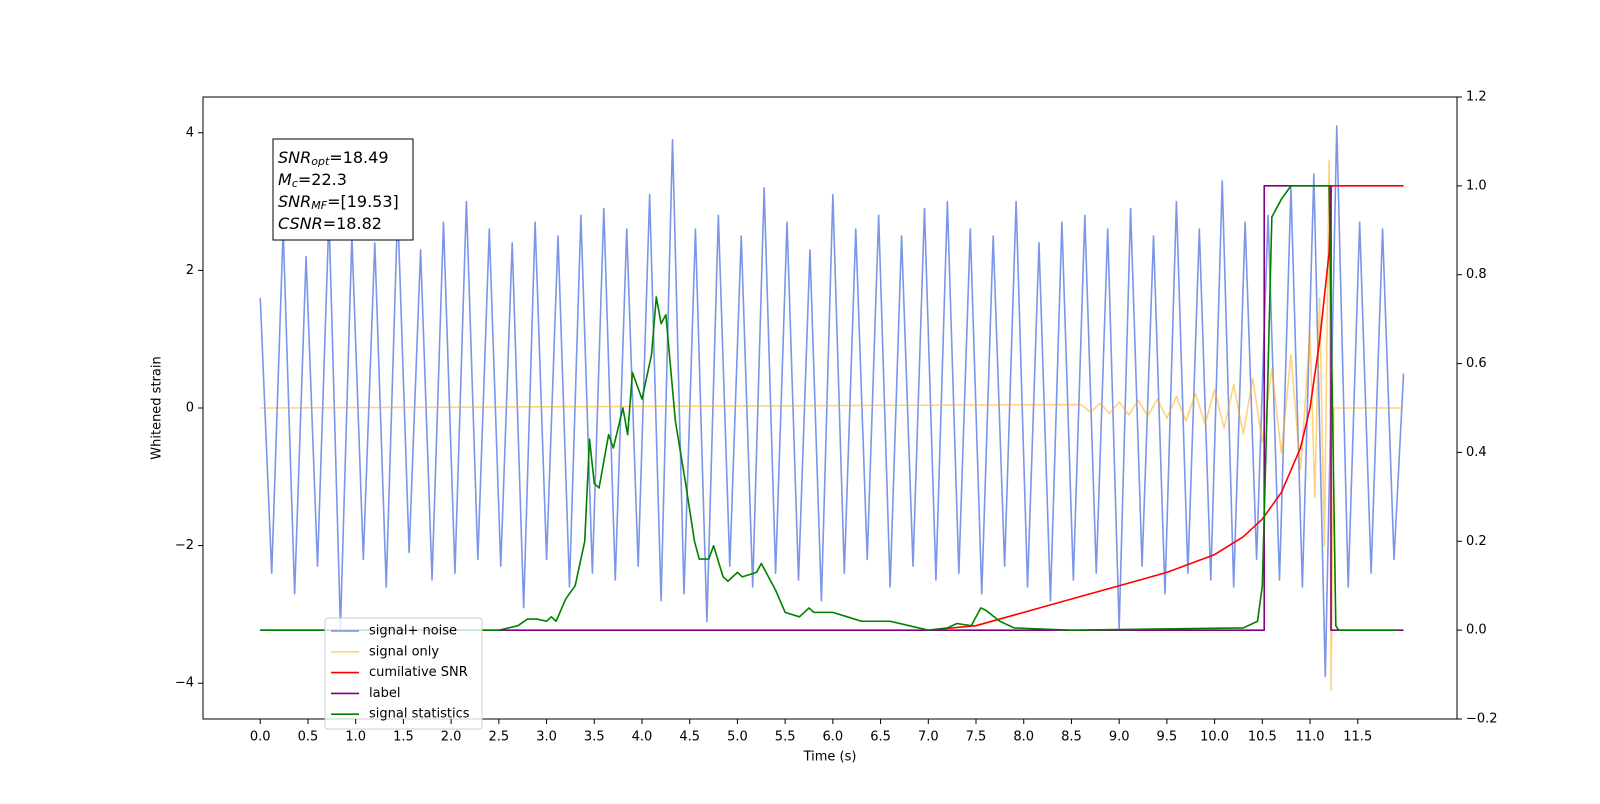 The height and width of the screenshot is (804, 1600). What do you see at coordinates (689, 737) in the screenshot?
I see `x-tick-label: 4.5` at bounding box center [689, 737].